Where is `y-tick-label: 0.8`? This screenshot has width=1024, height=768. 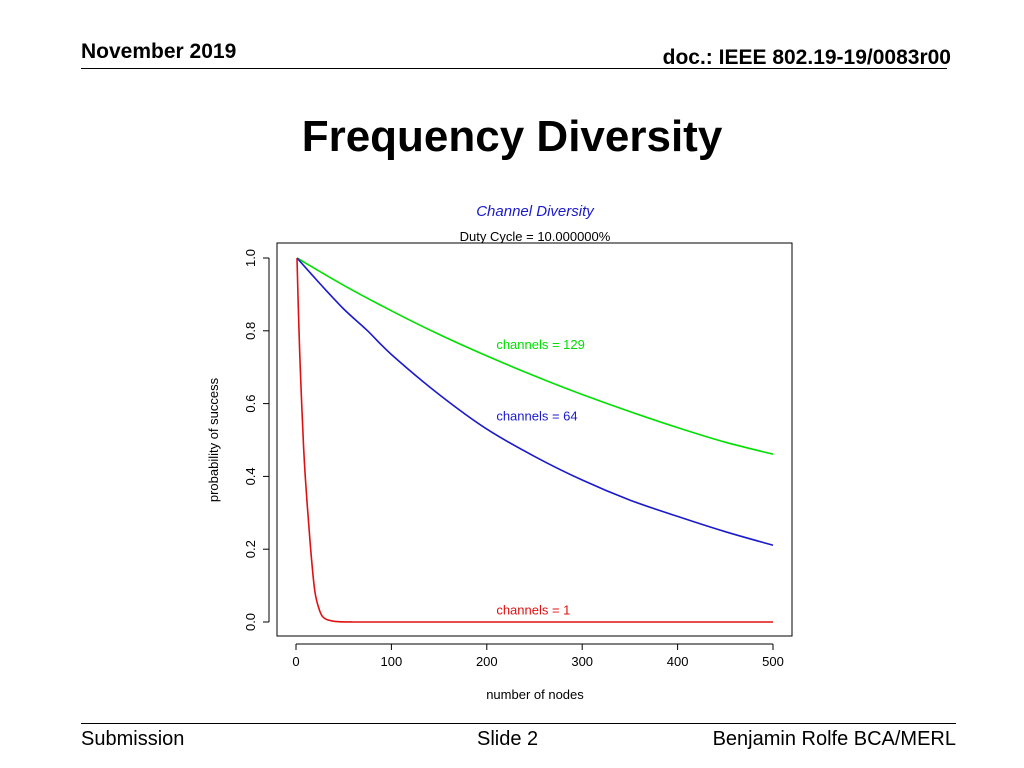 y-tick-label: 0.8 is located at coordinates (250, 331).